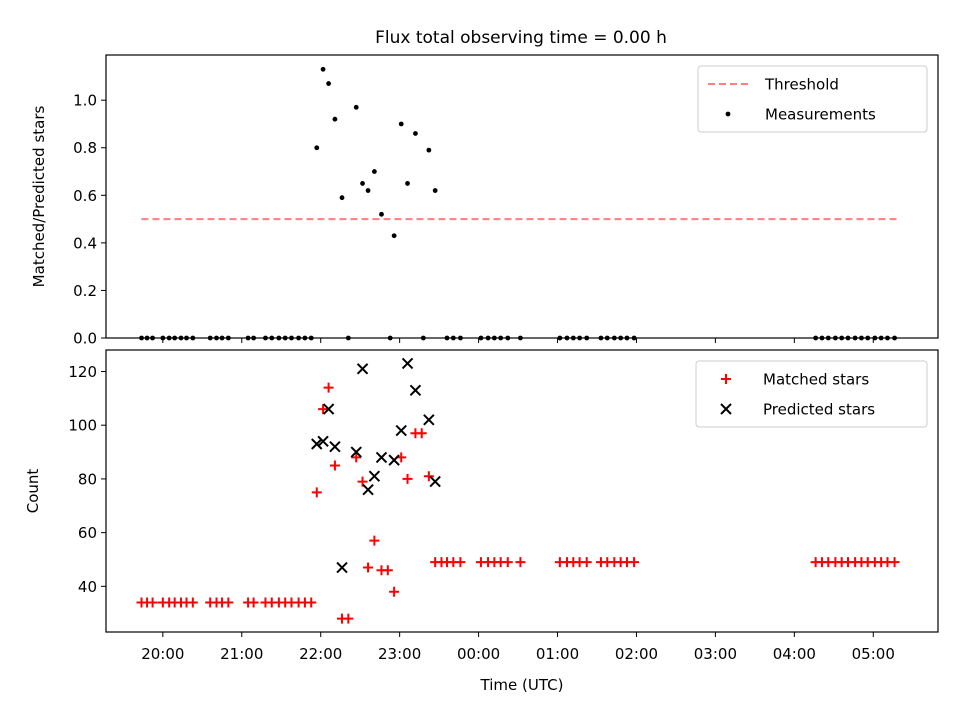 The width and height of the screenshot is (960, 720). Describe the element at coordinates (85, 148) in the screenshot. I see `y-tick-label: 0.8` at that location.